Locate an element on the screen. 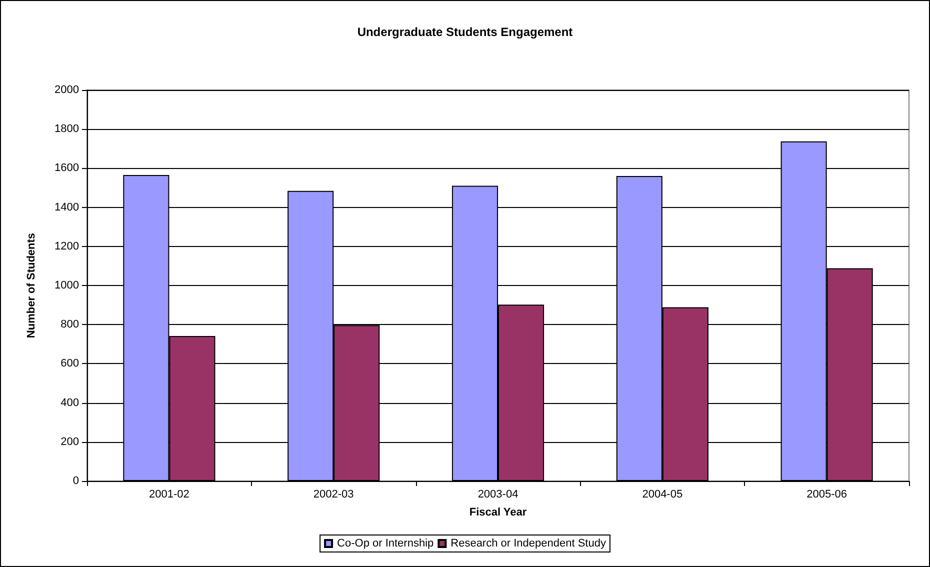 This screenshot has width=930, height=567. y-tick-label: 1600 is located at coordinates (66, 168).